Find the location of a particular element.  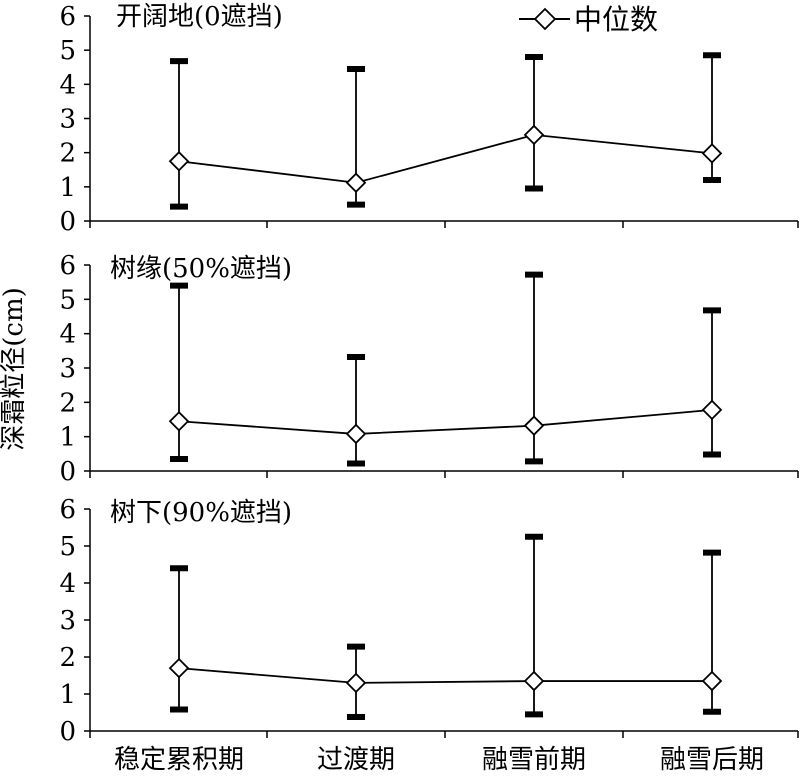

x-tick-label: 稳定累积期 is located at coordinates (179, 760).